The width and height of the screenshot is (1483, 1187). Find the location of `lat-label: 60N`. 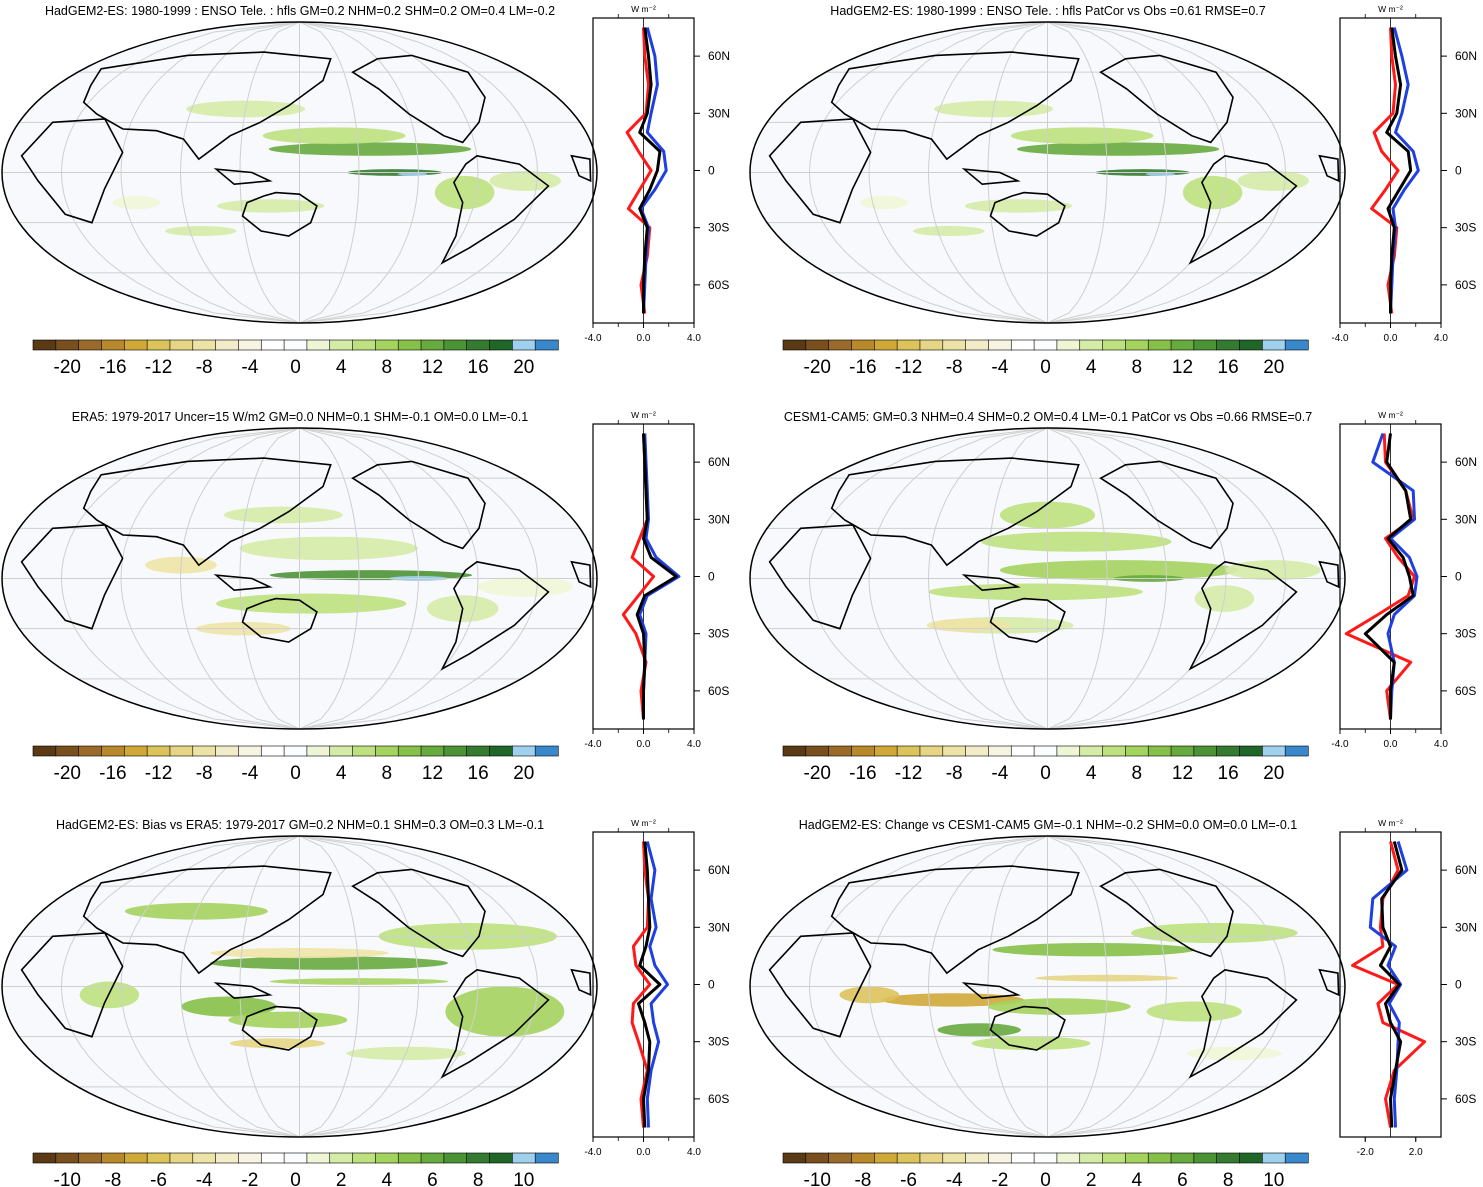

lat-label: 60N is located at coordinates (719, 56).